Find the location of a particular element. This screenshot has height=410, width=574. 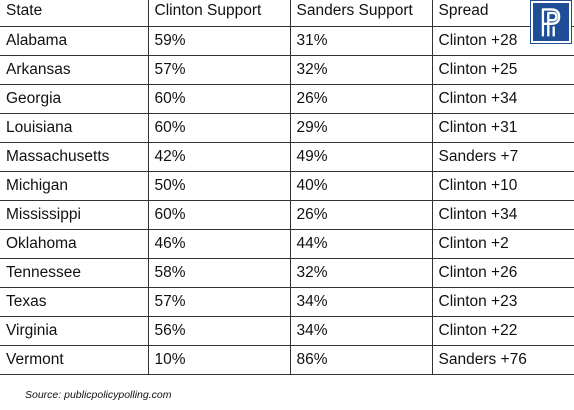

table-row: Mississippi 60% 26% Clinton +34 is located at coordinates (287, 214).